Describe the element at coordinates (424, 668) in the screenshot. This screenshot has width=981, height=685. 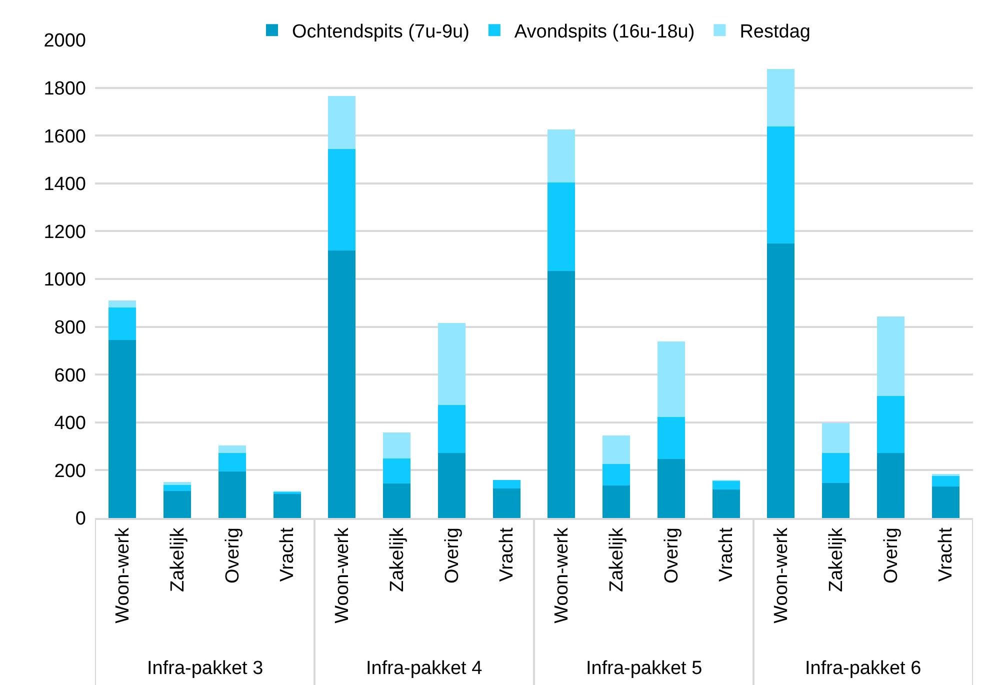
I see `text: Infra-pakket 4` at that location.